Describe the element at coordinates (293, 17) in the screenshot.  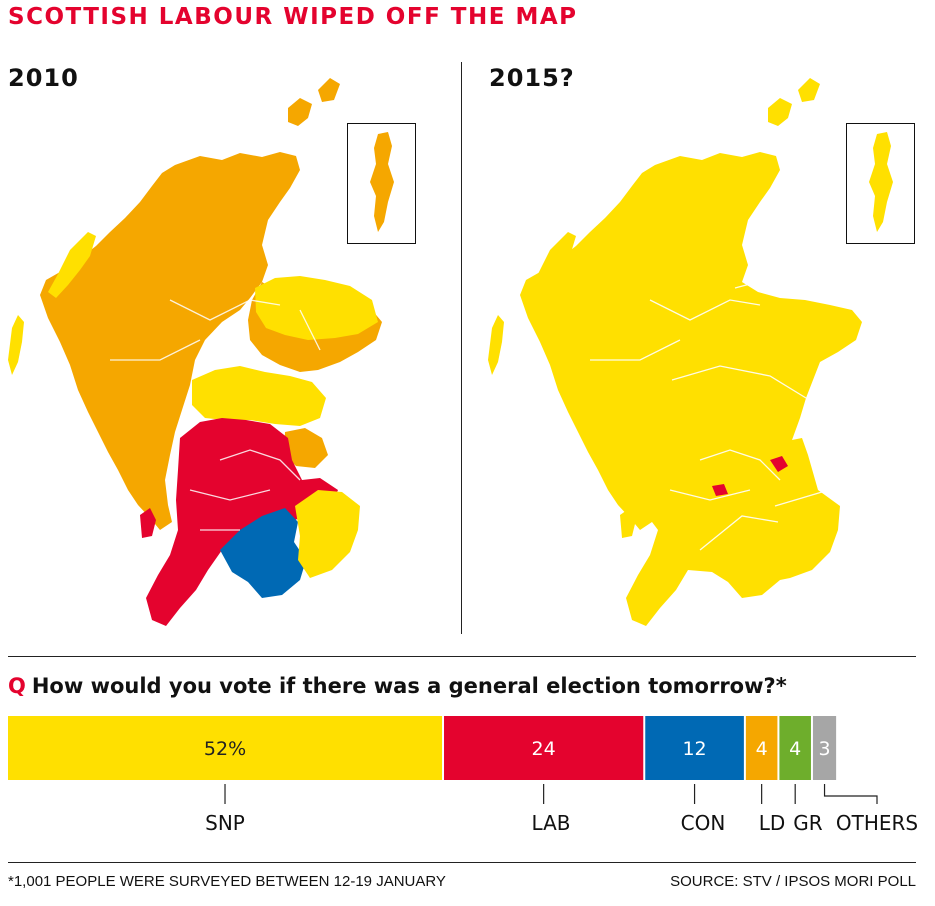
I see `headline: SCOTTISH LABOUR WIPED OFF THE MAP` at that location.